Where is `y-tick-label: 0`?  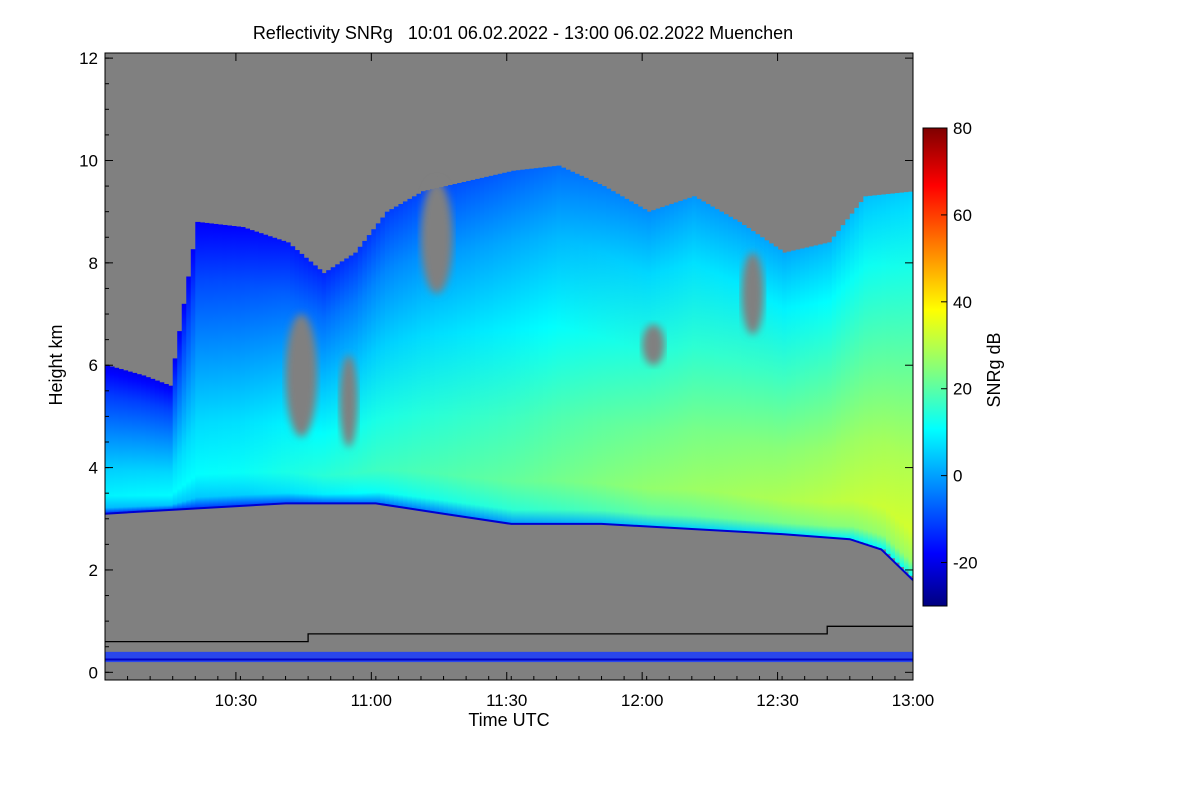
y-tick-label: 0 is located at coordinates (93, 672).